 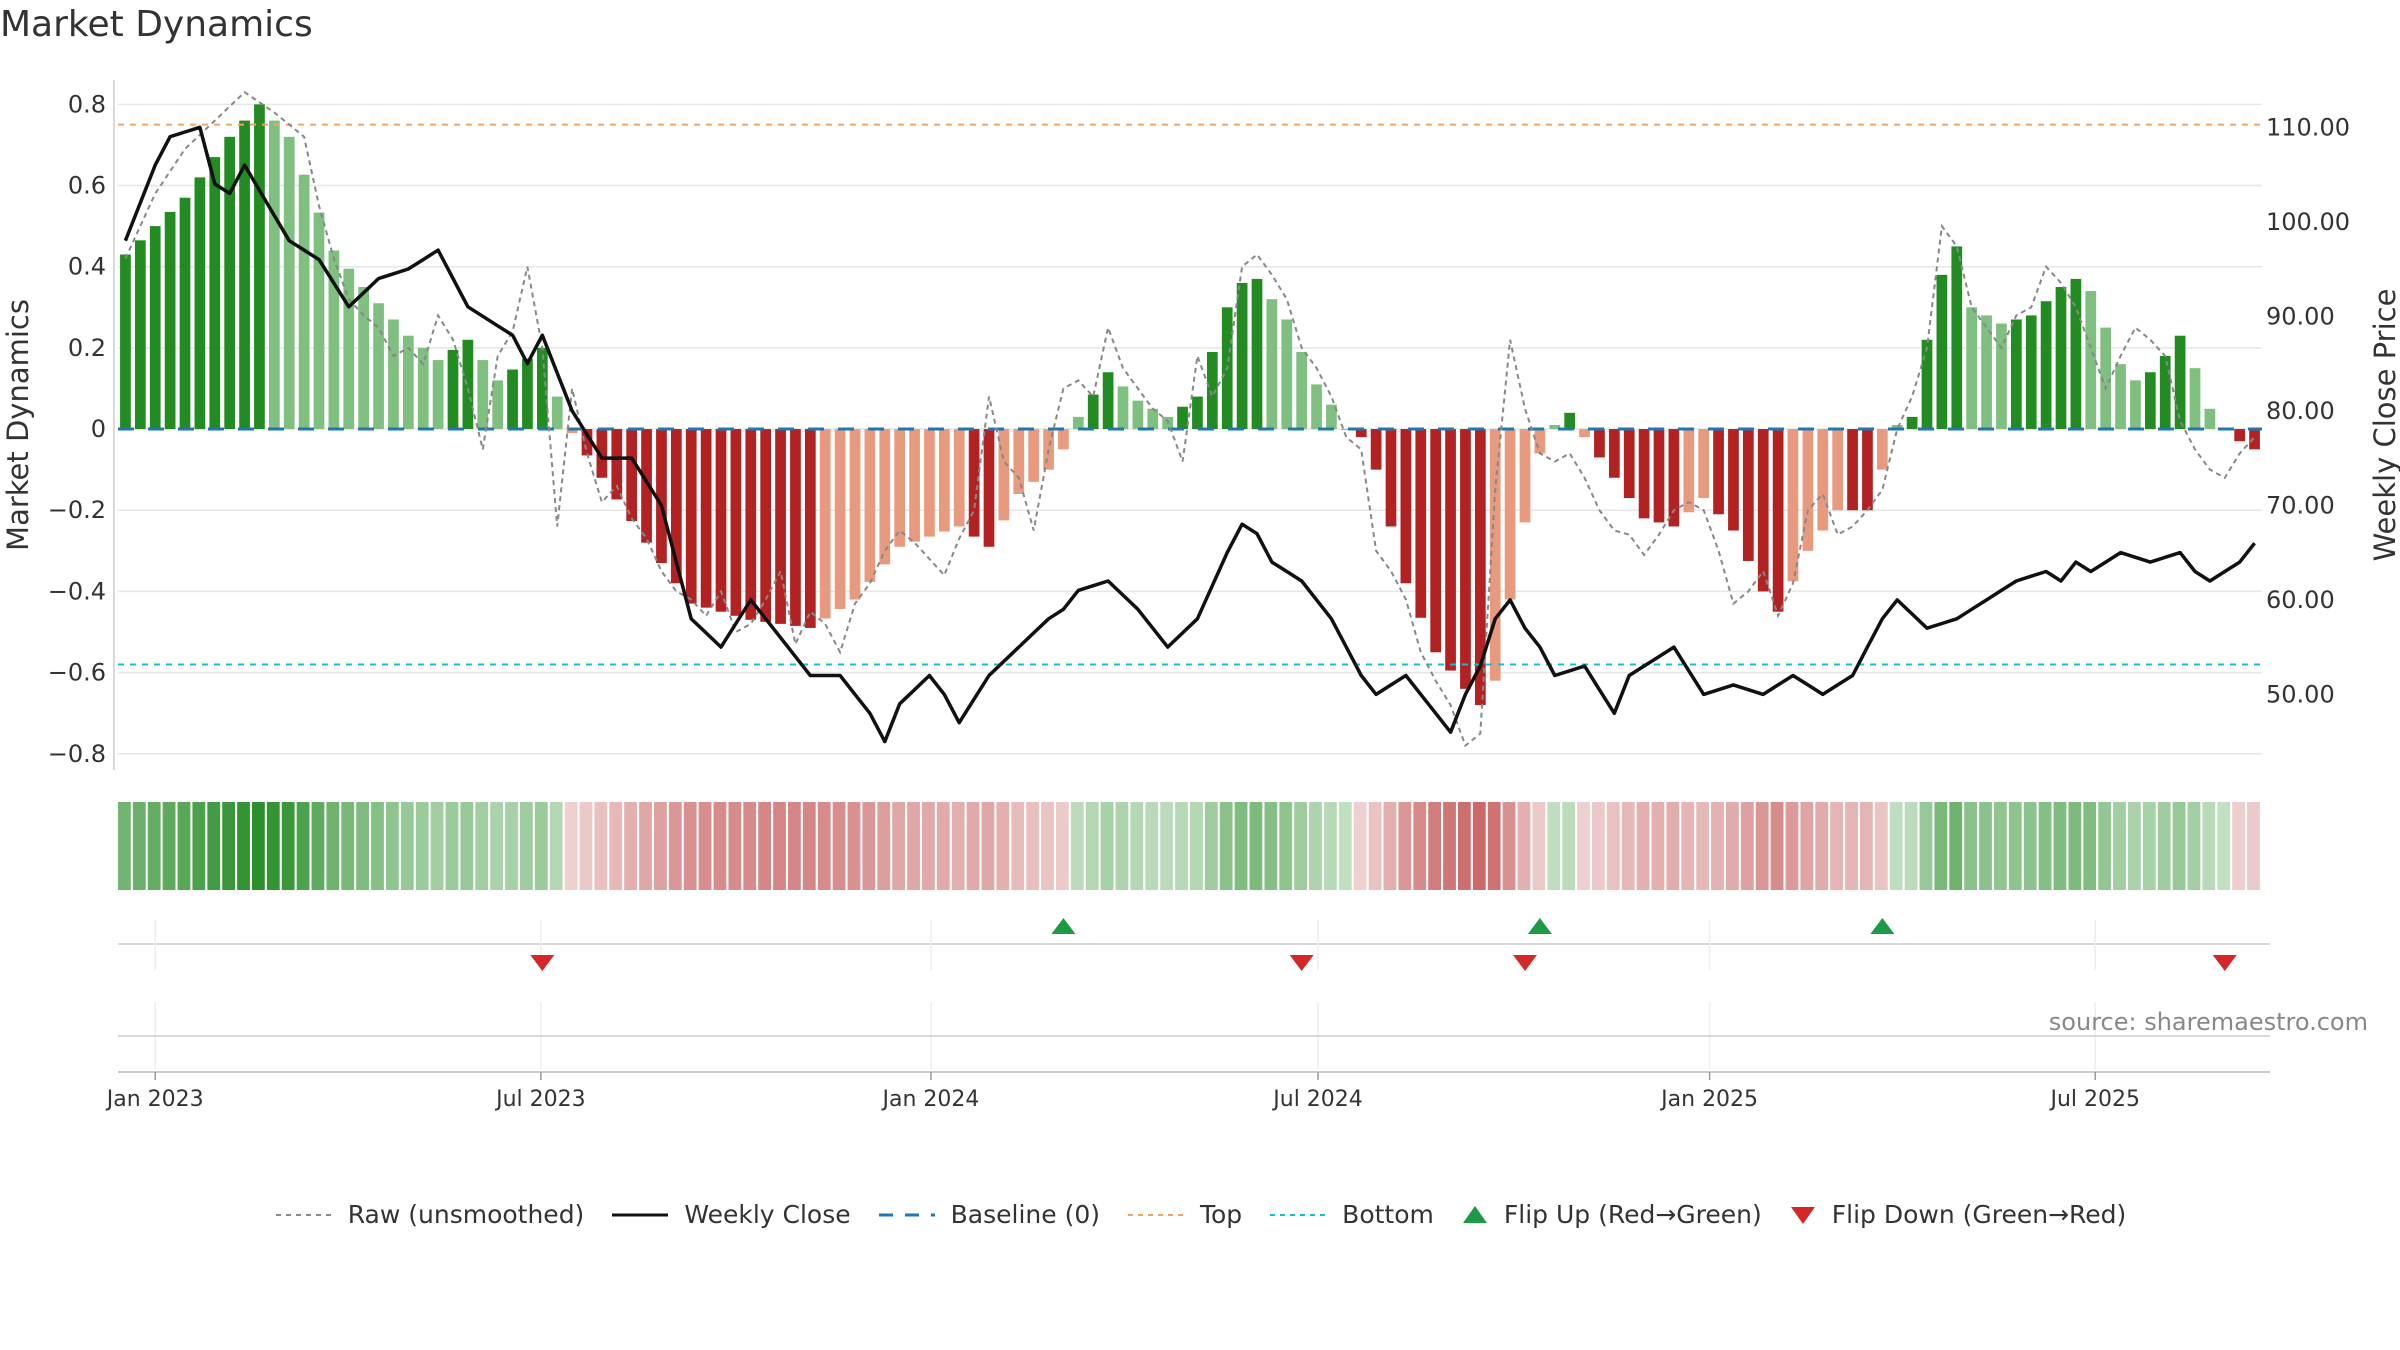 I want to click on flip-markers, so click(x=1194, y=994).